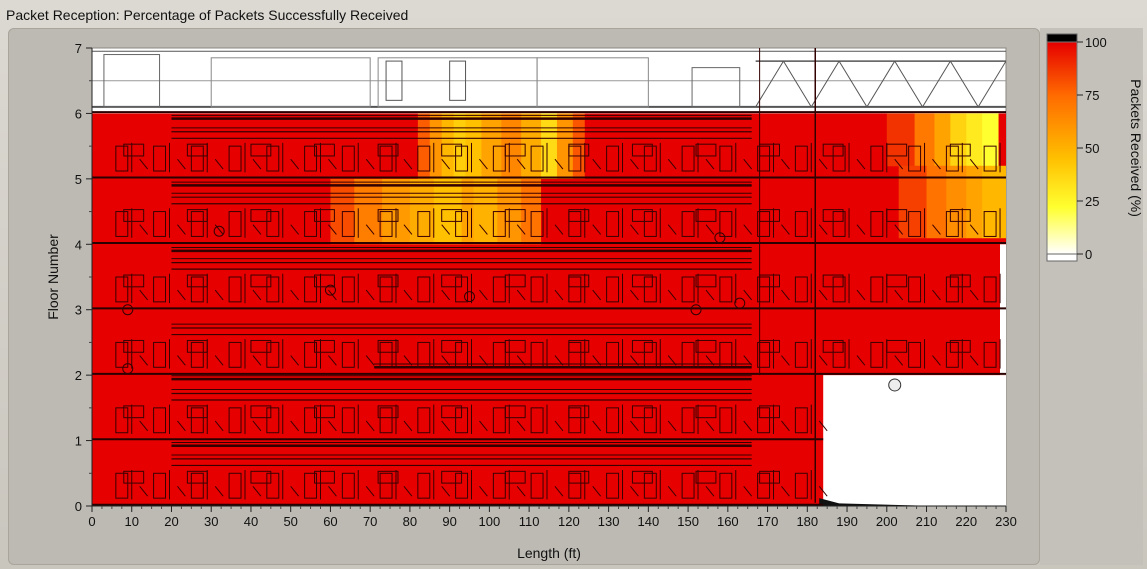  What do you see at coordinates (78, 179) in the screenshot?
I see `y-tick-label: 5` at bounding box center [78, 179].